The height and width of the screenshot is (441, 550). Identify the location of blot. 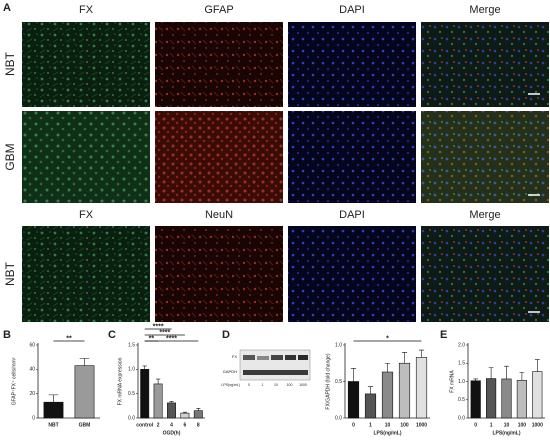
(275, 365).